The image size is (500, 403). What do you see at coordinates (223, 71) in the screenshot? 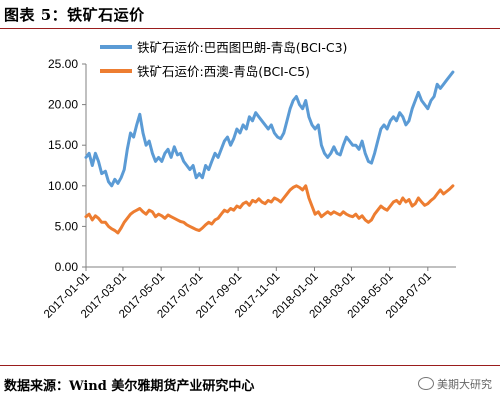
I see `legend-label-2: 铁矿石运价:西澳-青岛(BCI-C5)` at bounding box center [223, 71].